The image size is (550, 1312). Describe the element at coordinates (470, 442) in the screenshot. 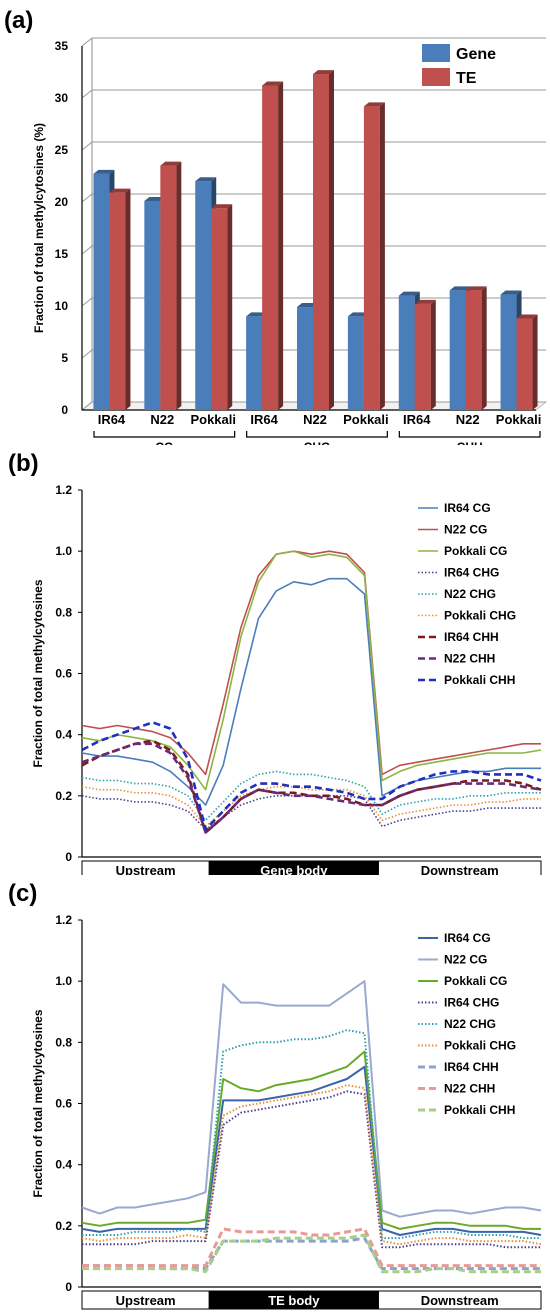

I see `group-label: CHH` at that location.